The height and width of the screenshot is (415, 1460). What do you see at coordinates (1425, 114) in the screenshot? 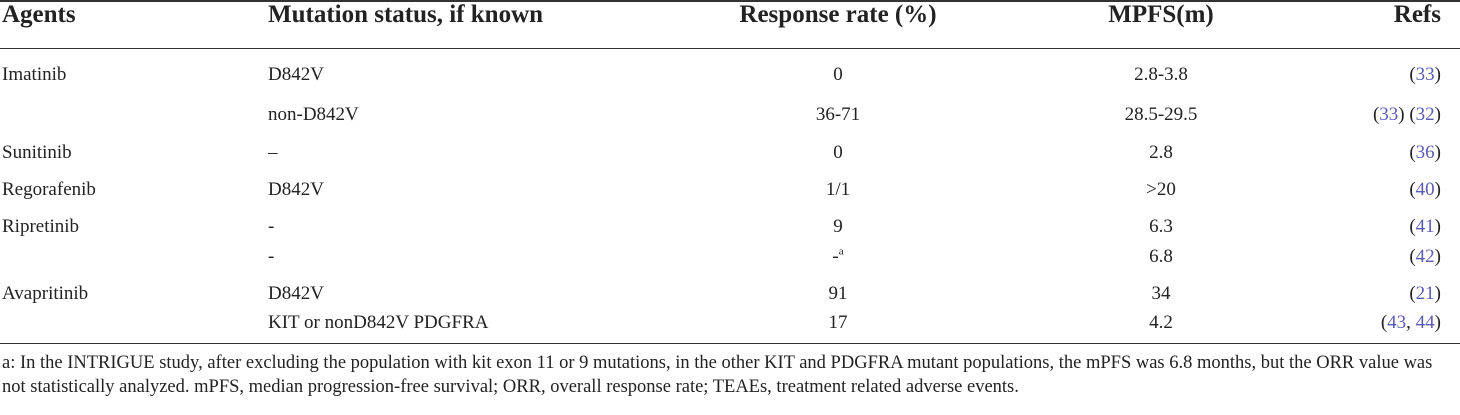
I see `reference-link: 32` at bounding box center [1425, 114].